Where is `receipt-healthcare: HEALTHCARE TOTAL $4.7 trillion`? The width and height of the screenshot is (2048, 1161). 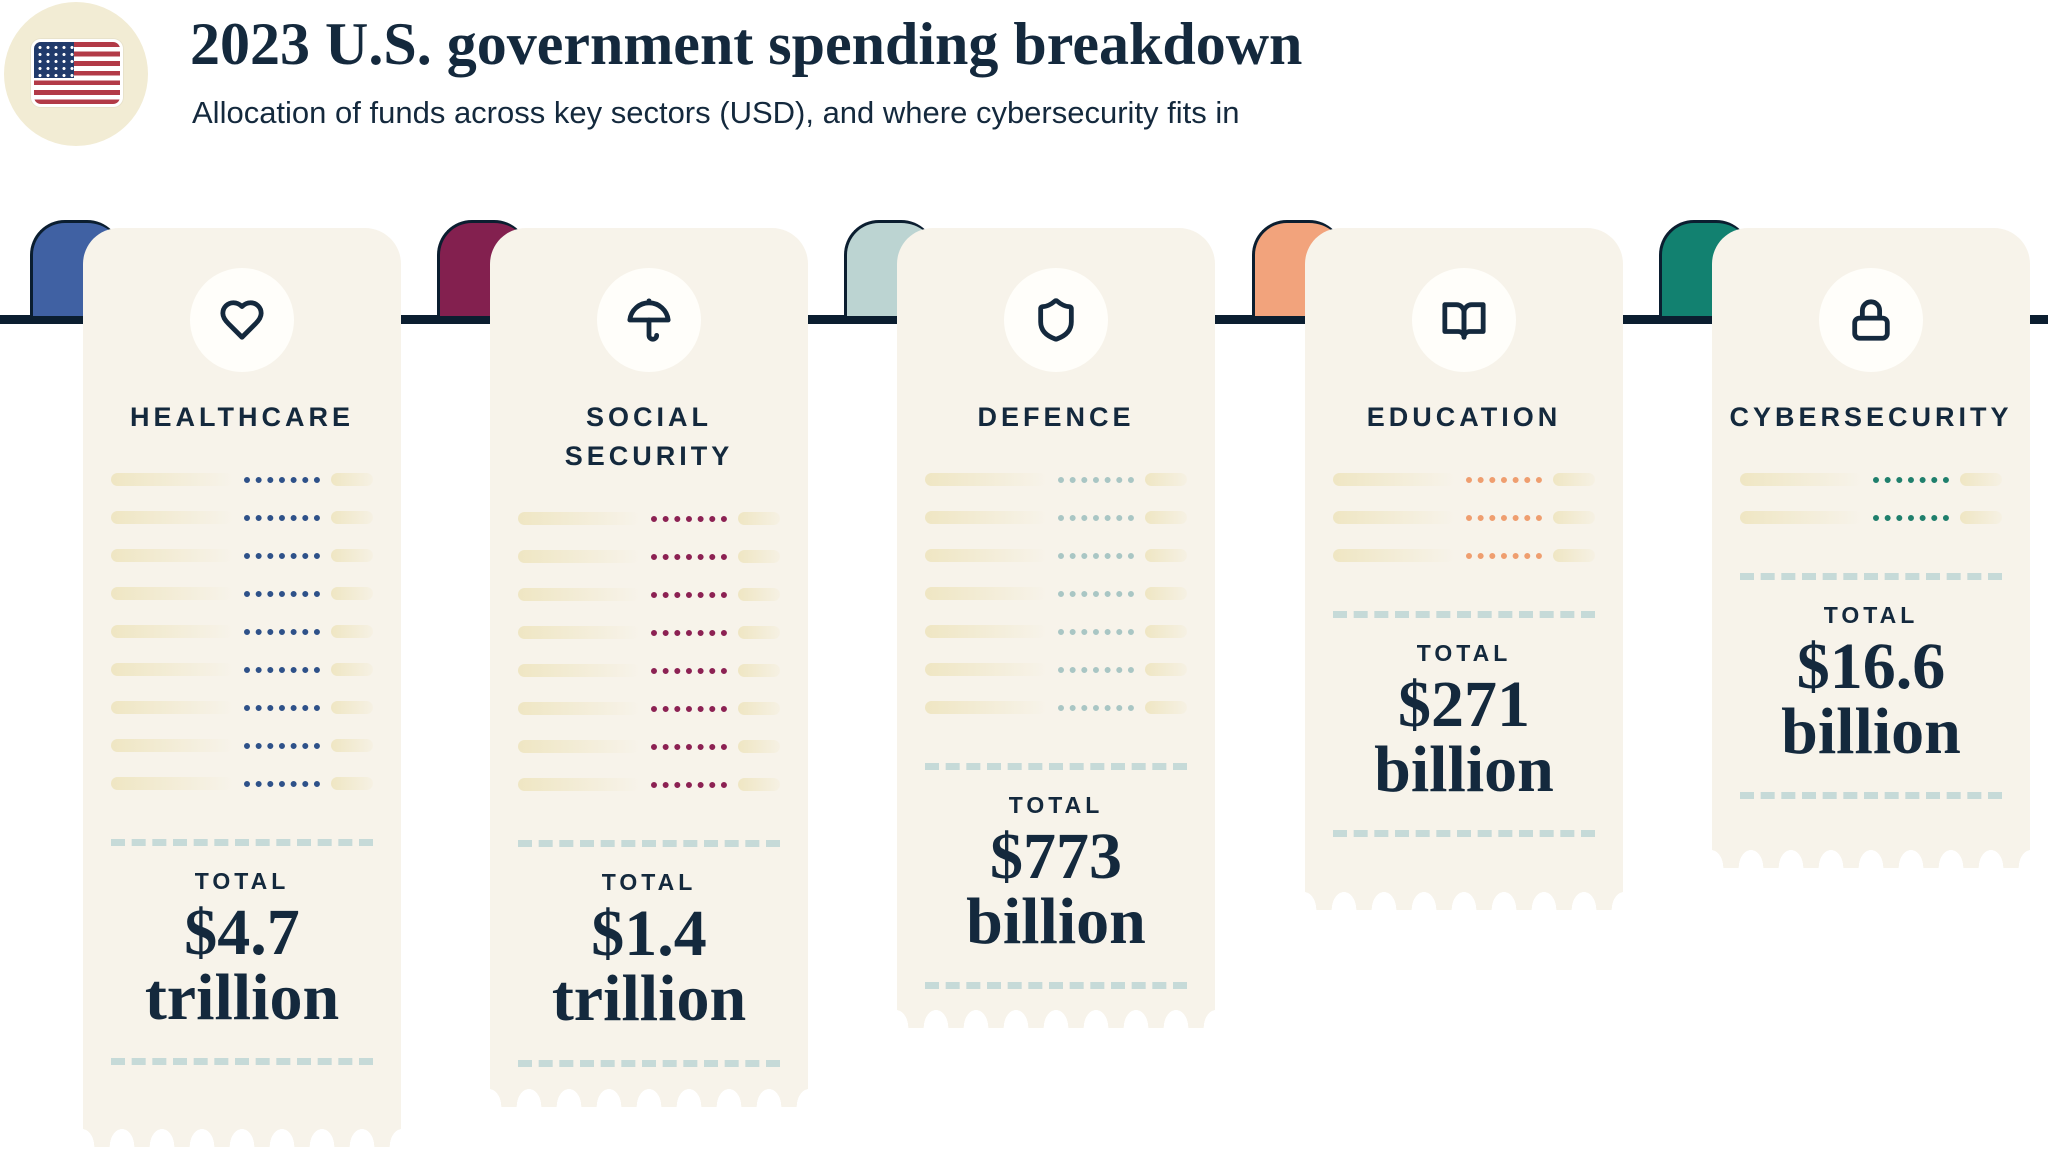 receipt-healthcare: HEALTHCARE TOTAL $4.7 trillion is located at coordinates (215, 683).